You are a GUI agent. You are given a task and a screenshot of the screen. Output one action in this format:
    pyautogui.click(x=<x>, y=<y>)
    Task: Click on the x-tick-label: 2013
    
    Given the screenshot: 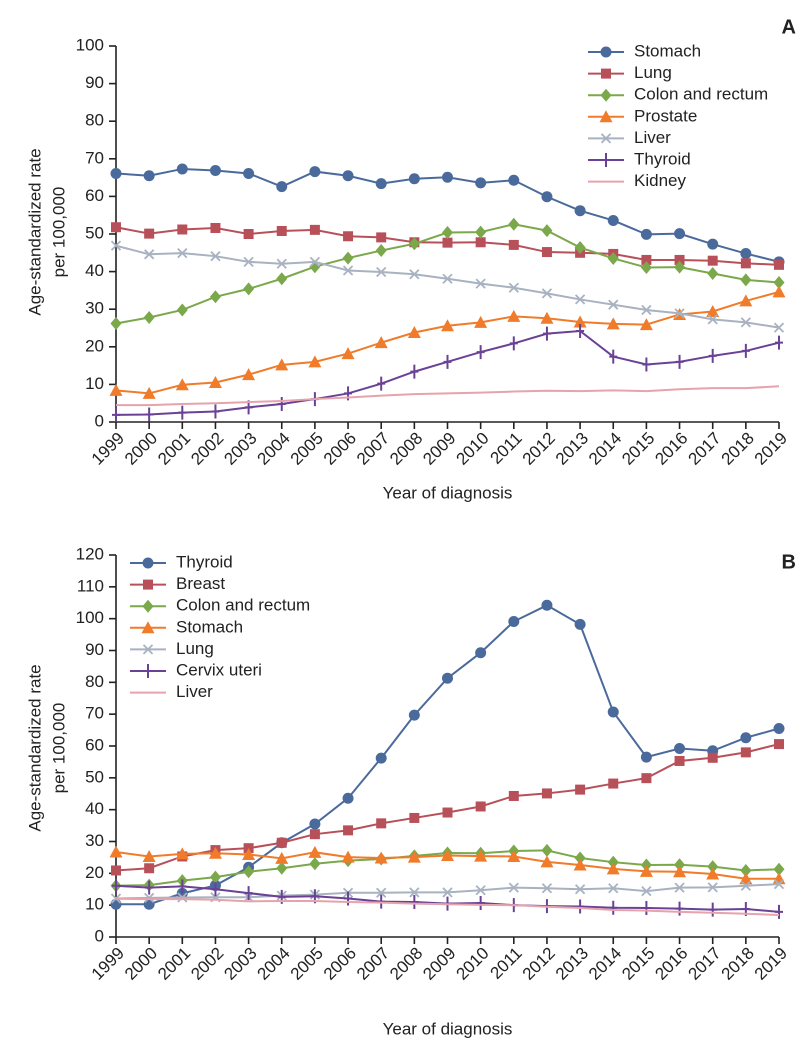 What is the action you would take?
    pyautogui.click(x=572, y=449)
    